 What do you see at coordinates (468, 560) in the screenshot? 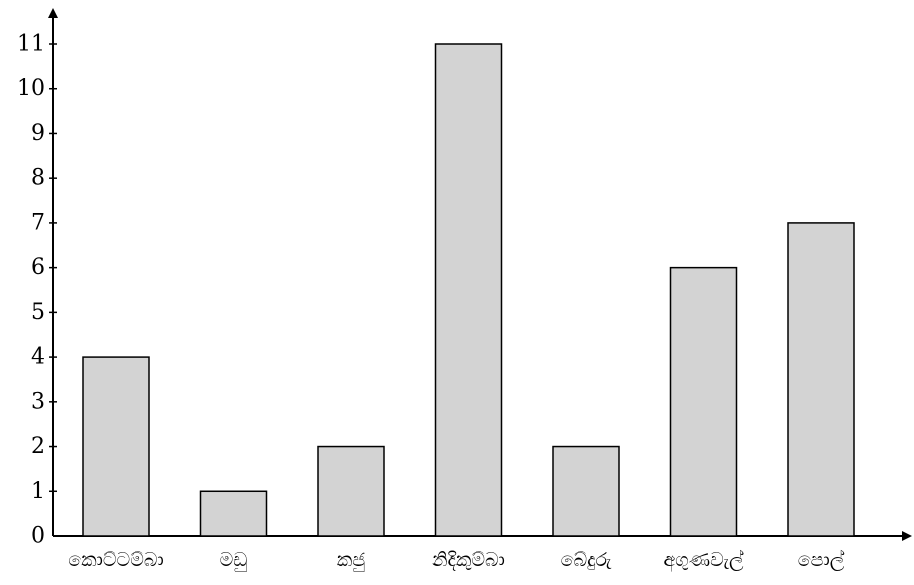
I see `x-category-label: නිදිකුම්බා` at bounding box center [468, 560].